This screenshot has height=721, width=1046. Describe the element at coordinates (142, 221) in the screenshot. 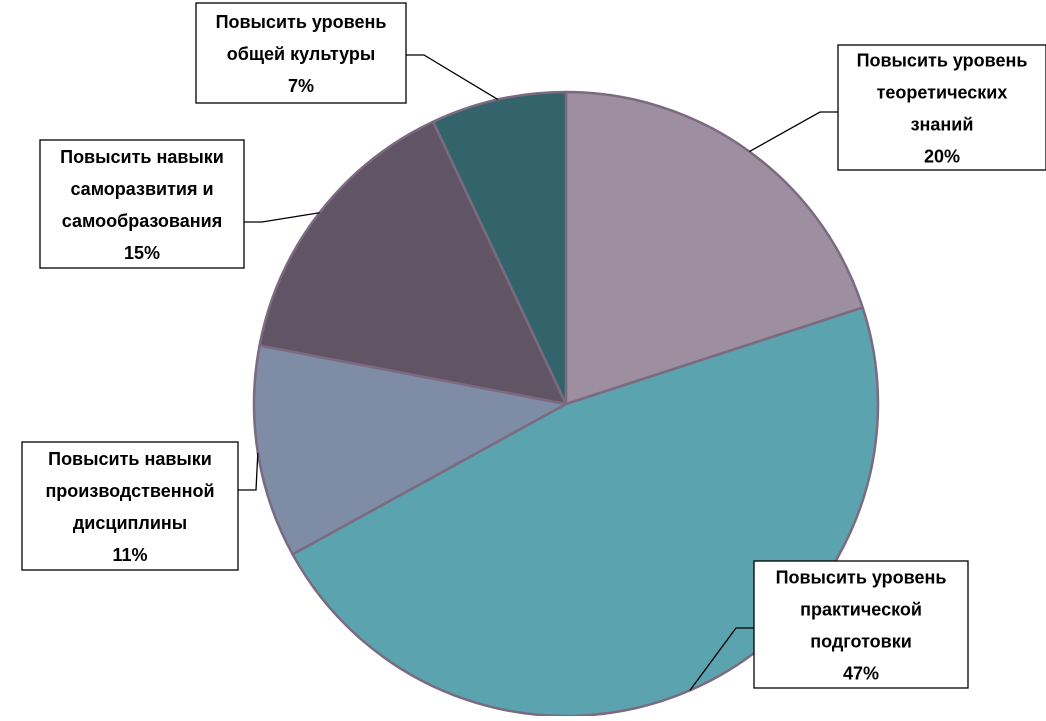

I see `slice-category-label: самообразования` at that location.